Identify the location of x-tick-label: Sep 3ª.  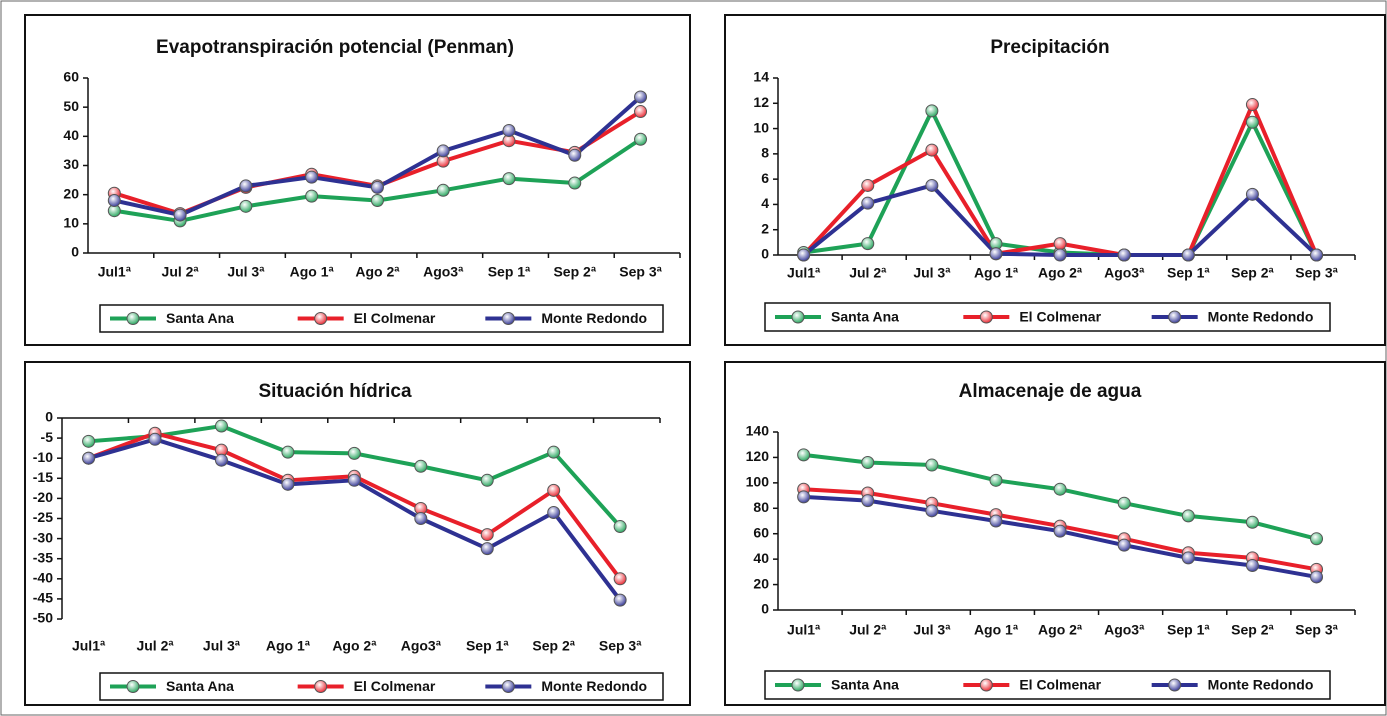
(1316, 630).